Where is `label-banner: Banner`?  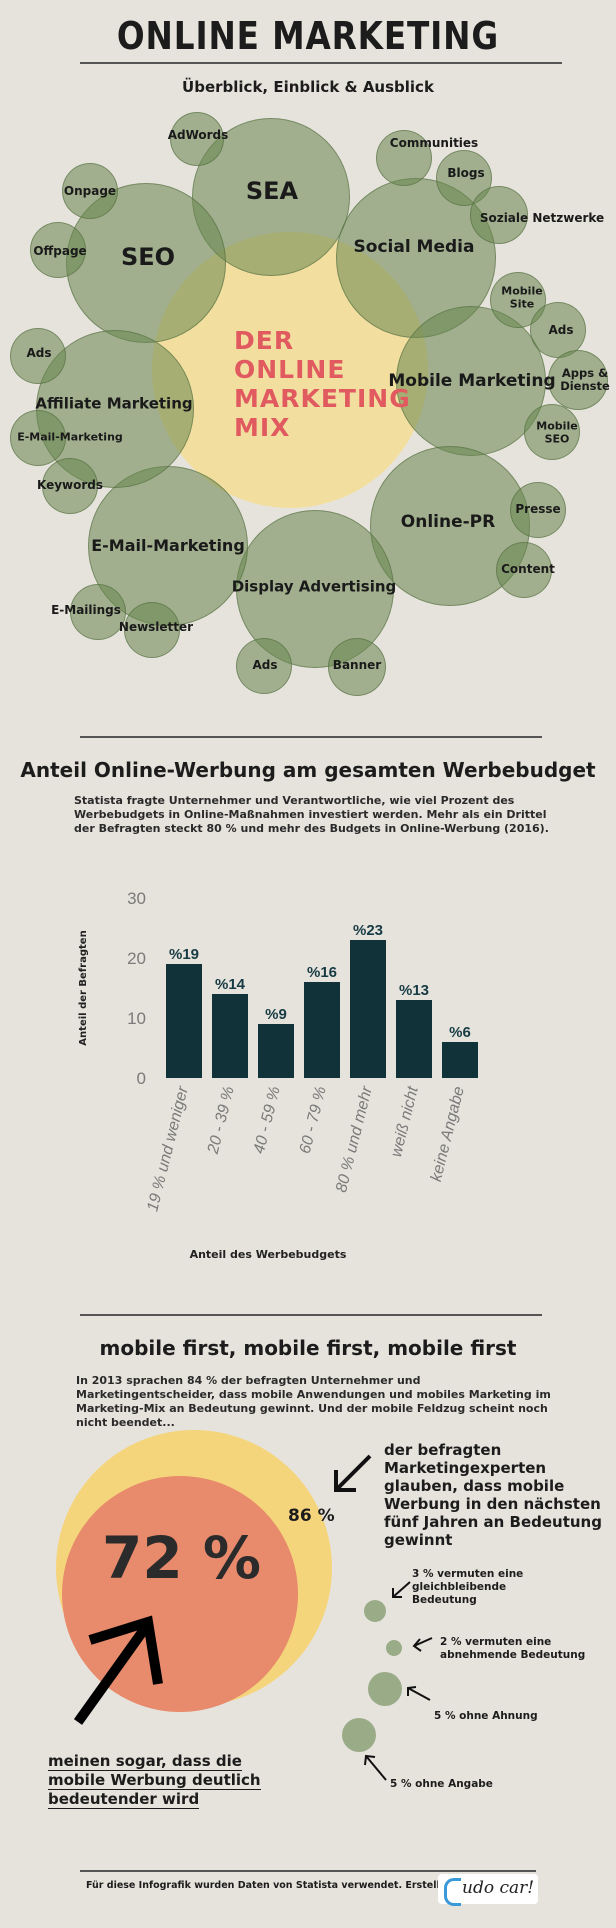
label-banner: Banner is located at coordinates (357, 665).